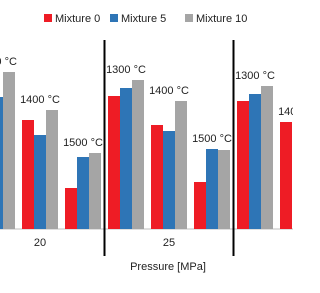 This screenshot has height=293, width=320. What do you see at coordinates (221, 19) in the screenshot?
I see `legend-label: Mixture 10` at bounding box center [221, 19].